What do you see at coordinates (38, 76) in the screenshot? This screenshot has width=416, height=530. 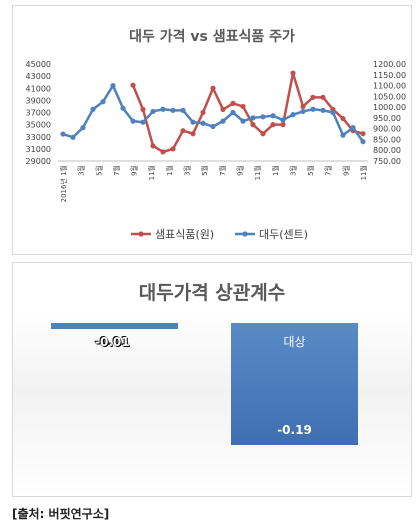 I see `left-axis-tick-label: 43000` at bounding box center [38, 76].